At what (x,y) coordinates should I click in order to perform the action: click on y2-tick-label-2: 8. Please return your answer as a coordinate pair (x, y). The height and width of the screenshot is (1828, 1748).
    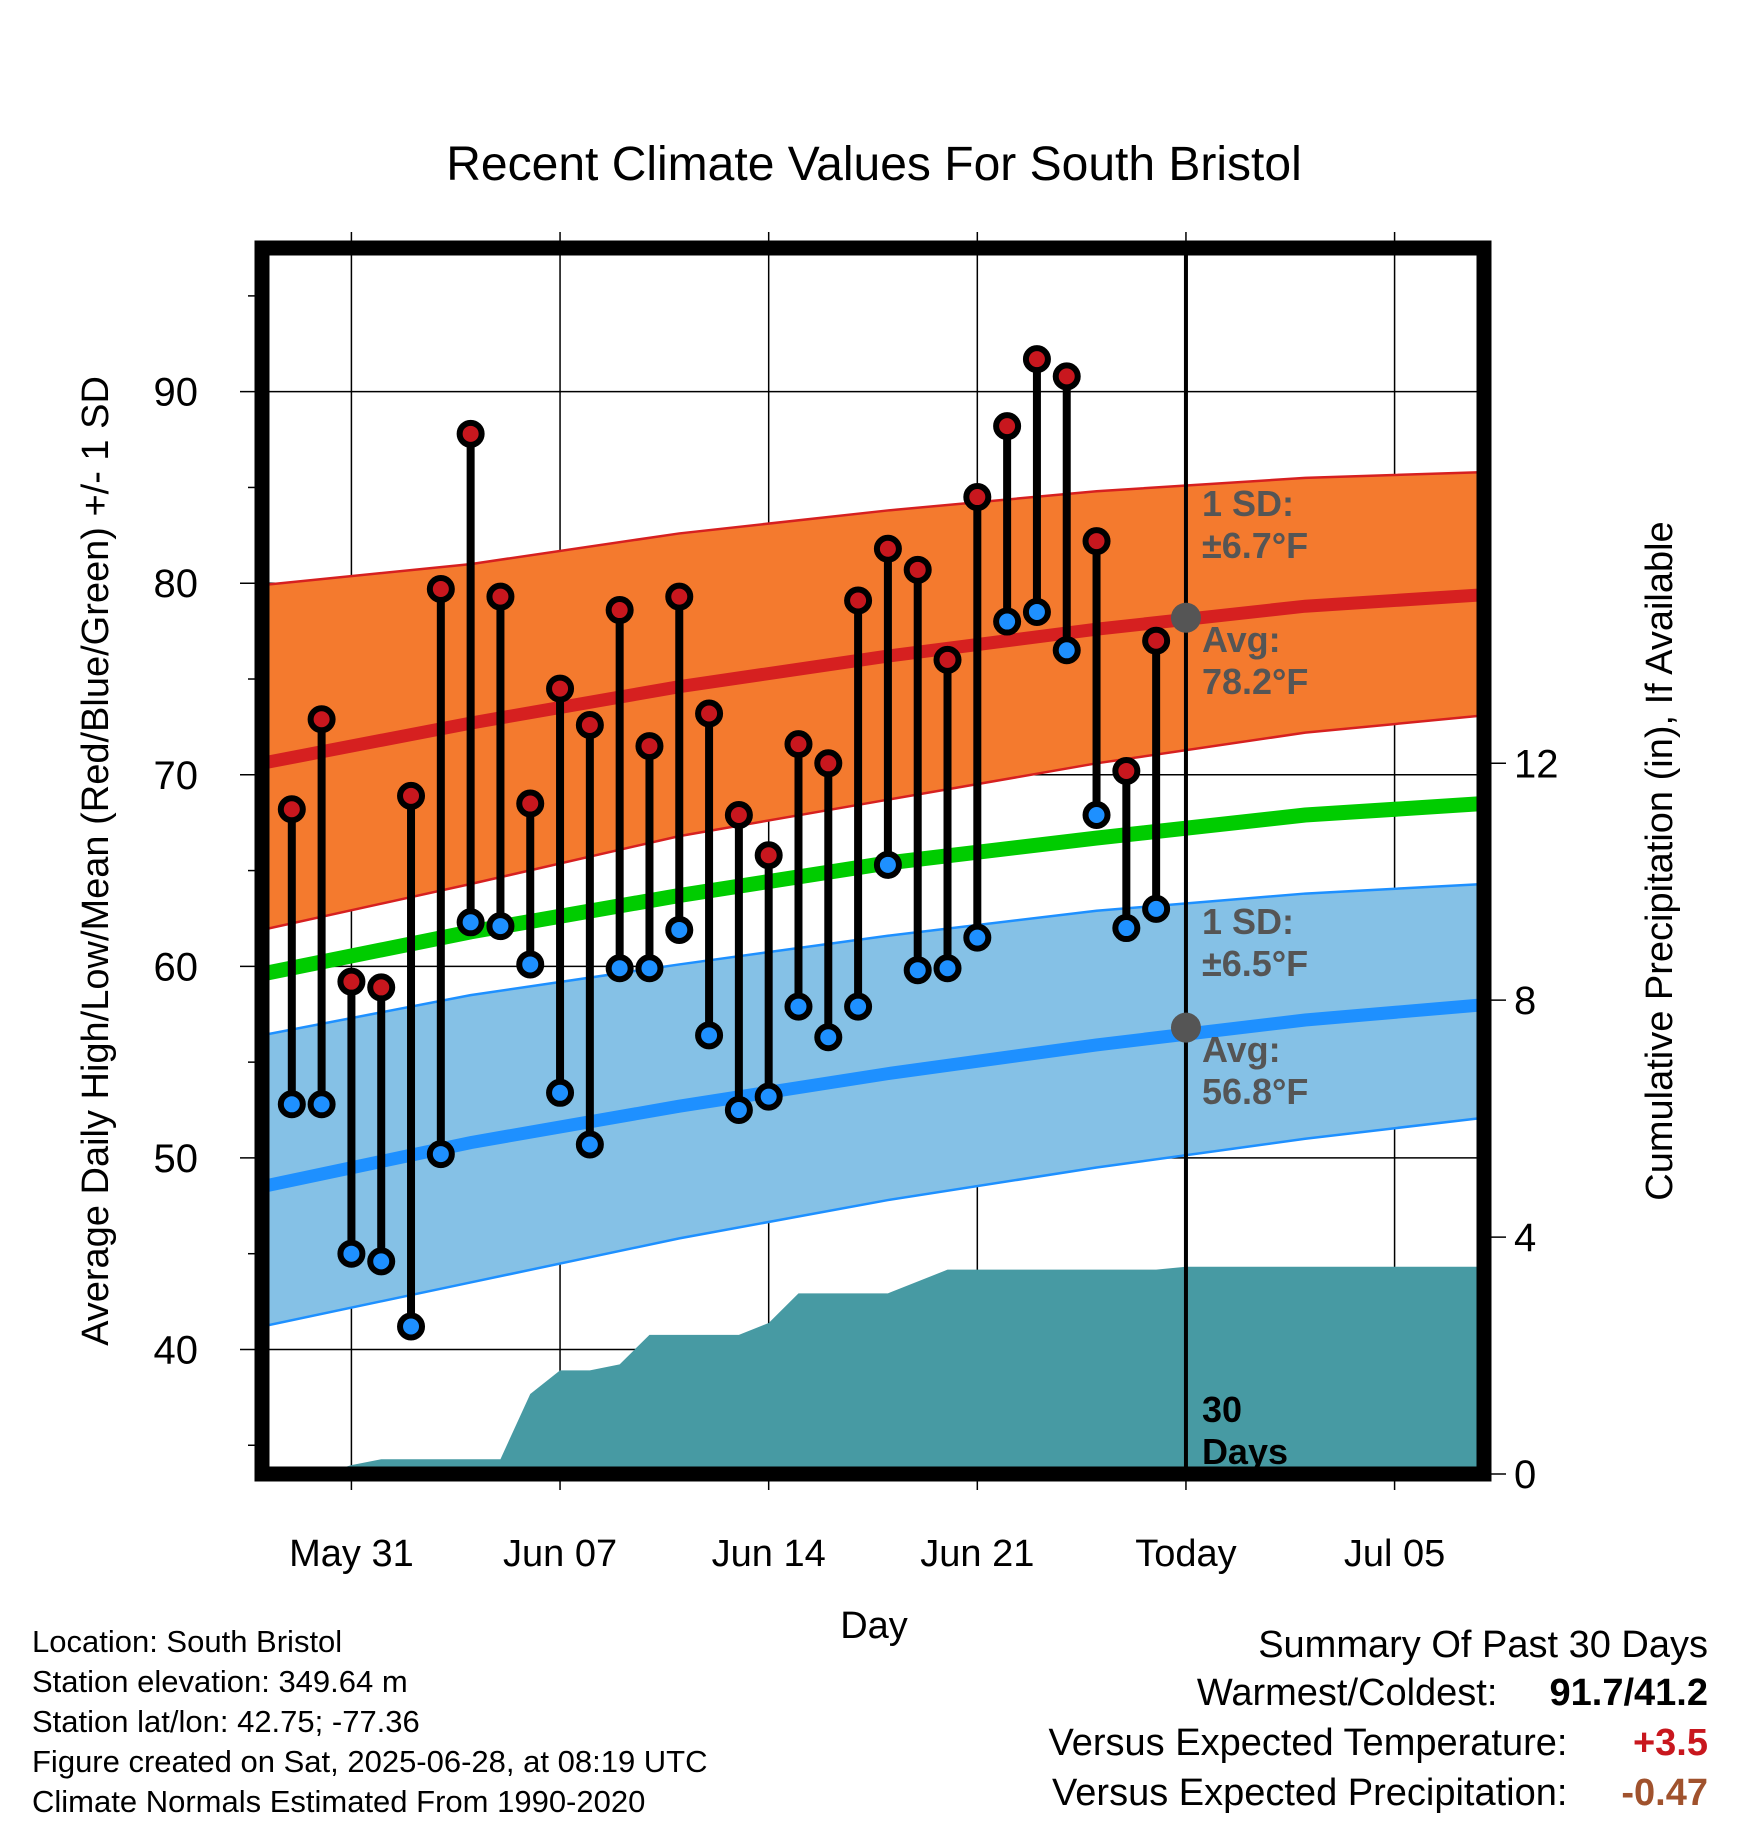
    Looking at the image, I should click on (1525, 1001).